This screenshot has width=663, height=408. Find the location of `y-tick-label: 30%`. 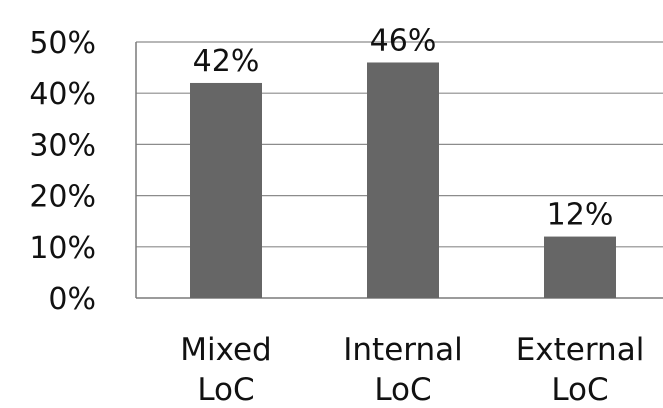

y-tick-label: 30% is located at coordinates (62, 145).